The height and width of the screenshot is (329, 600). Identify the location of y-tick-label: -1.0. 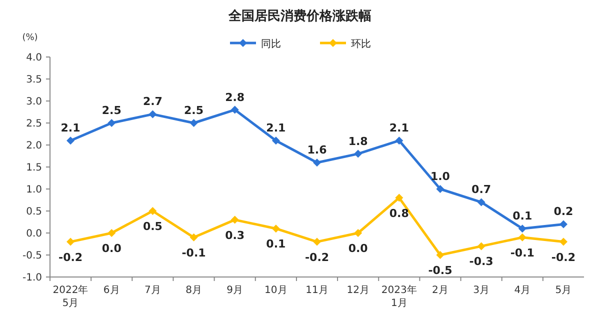
(32, 278).